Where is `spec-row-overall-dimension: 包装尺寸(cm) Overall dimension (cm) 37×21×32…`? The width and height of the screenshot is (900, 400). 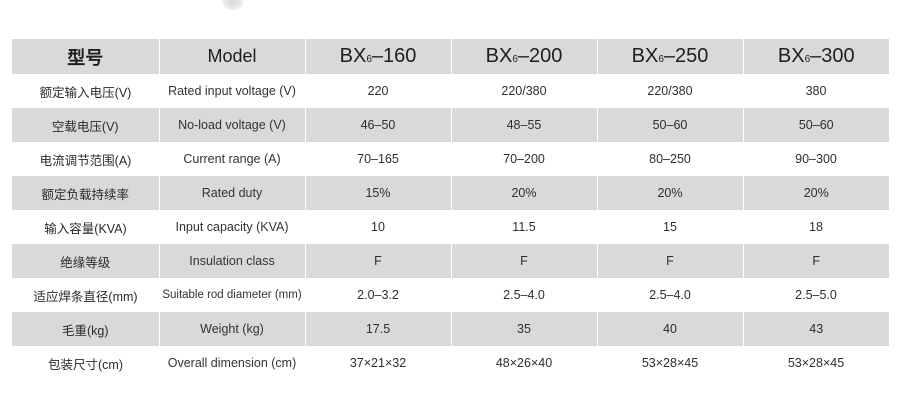
spec-row-overall-dimension: 包装尺寸(cm) Overall dimension (cm) 37×21×32… is located at coordinates (450, 363).